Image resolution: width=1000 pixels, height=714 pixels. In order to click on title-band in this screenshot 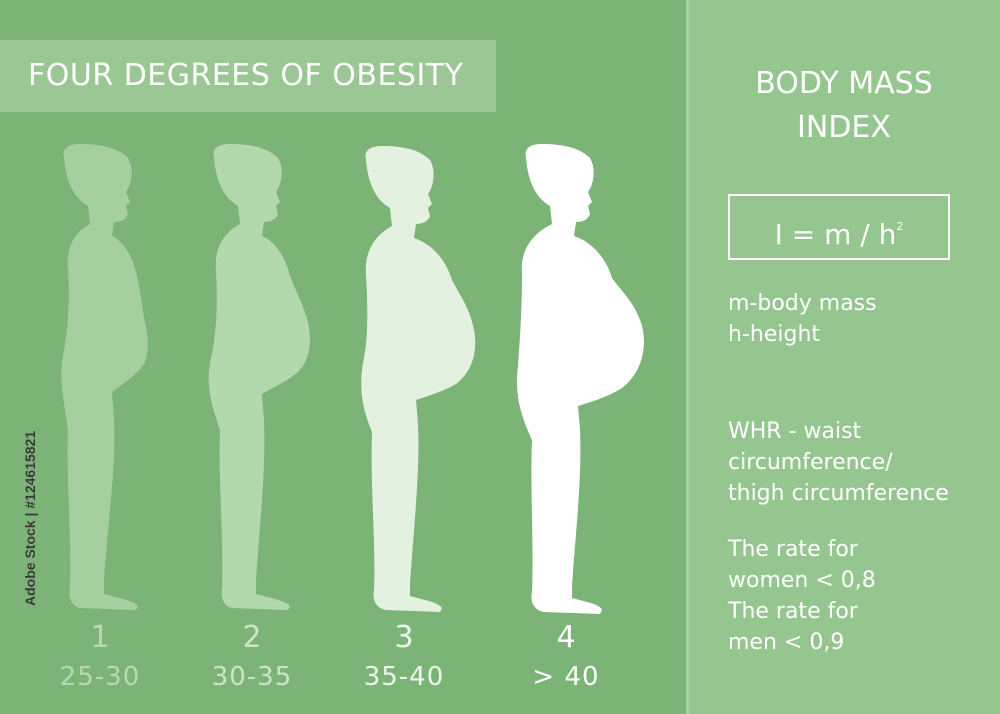, I will do `click(248, 76)`.